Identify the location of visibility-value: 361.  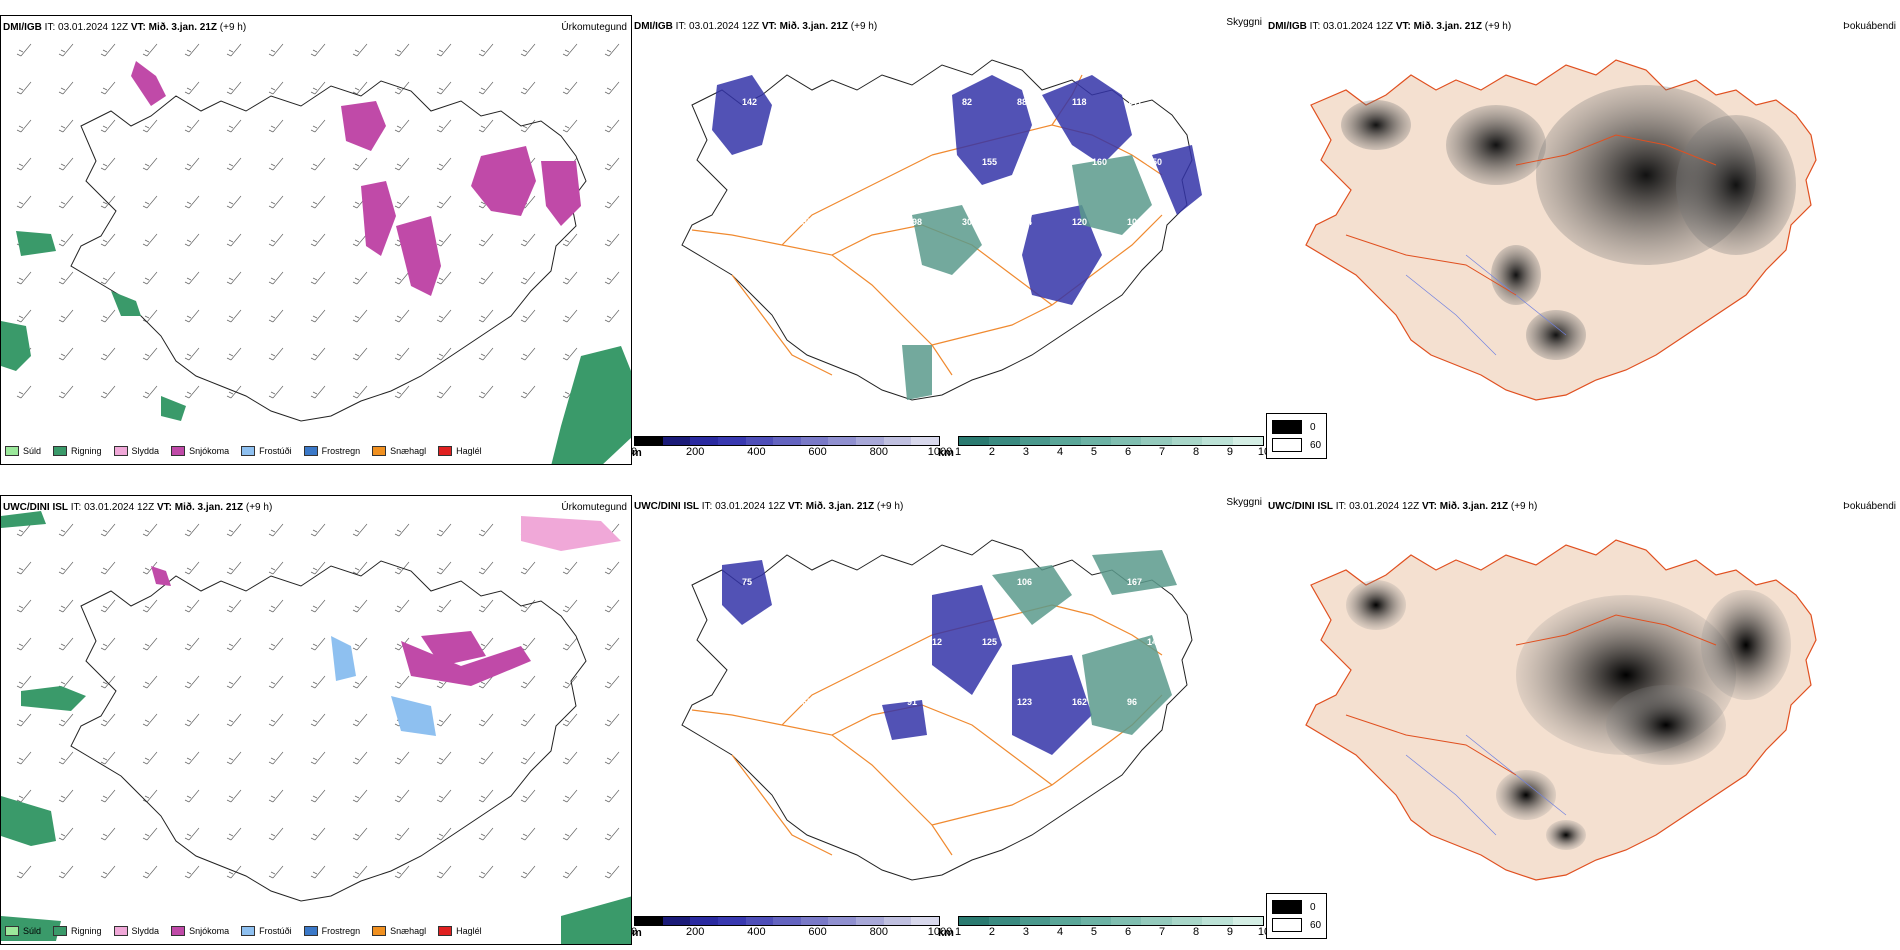
(1044, 642).